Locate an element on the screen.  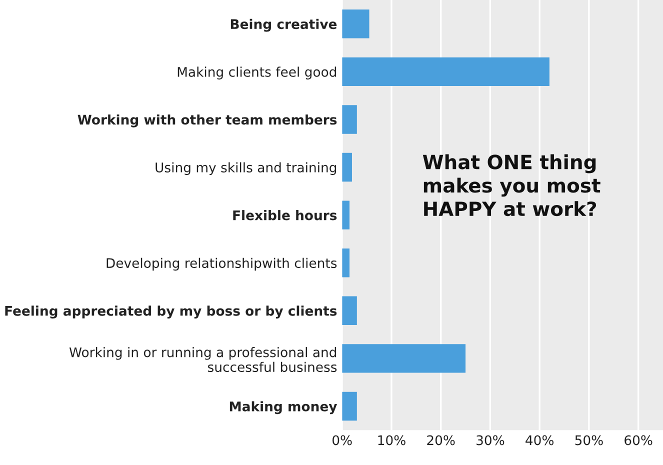
y-tick-label: Making clients feel good is located at coordinates (257, 73).